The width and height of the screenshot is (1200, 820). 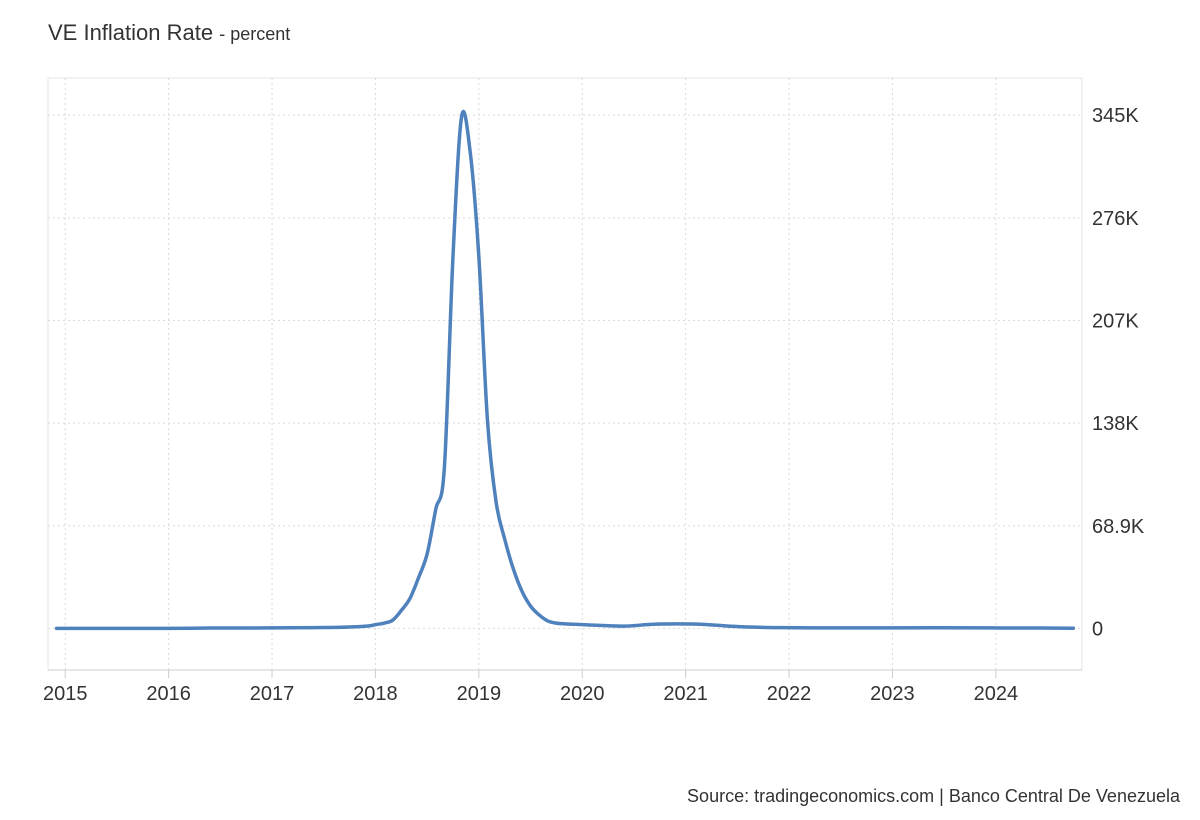 I want to click on y-tick-label: 0, so click(x=1097, y=629).